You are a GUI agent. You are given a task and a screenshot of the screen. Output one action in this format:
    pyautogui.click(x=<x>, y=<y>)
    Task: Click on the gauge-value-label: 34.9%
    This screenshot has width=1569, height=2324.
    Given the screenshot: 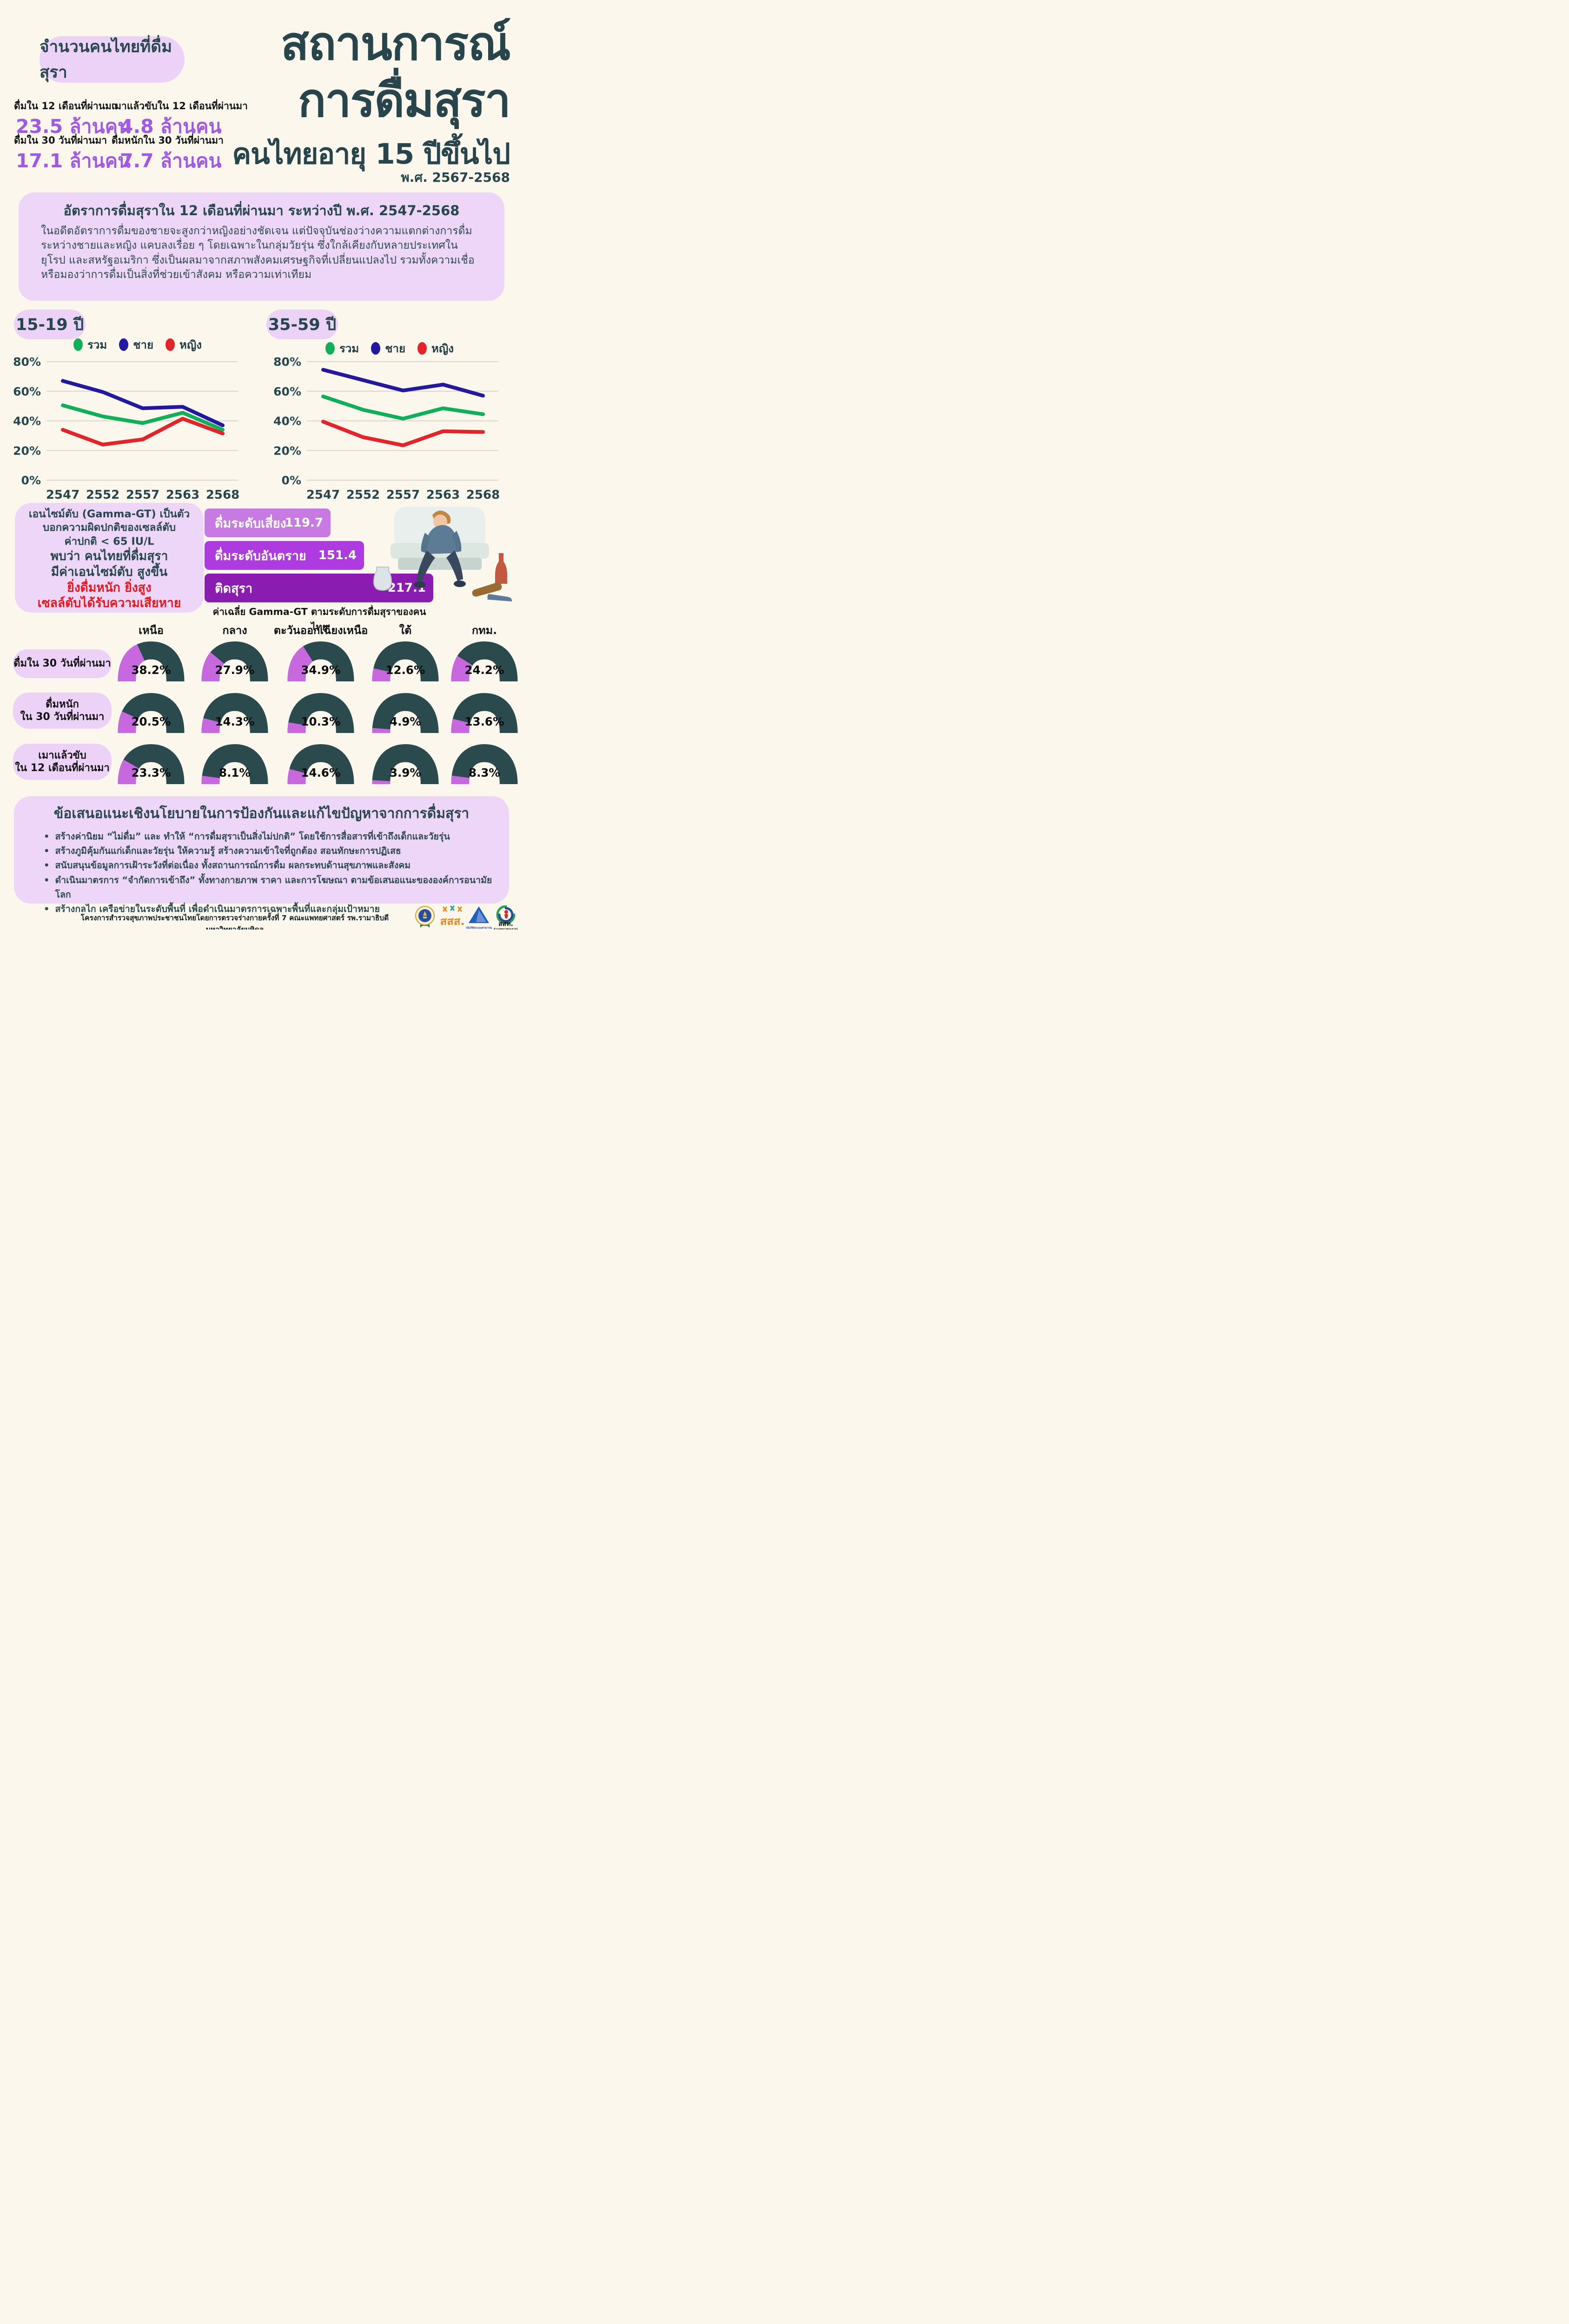 What is the action you would take?
    pyautogui.click(x=321, y=670)
    